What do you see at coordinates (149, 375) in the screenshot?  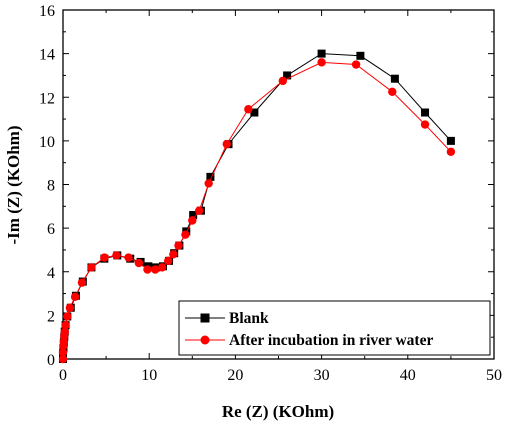 I see `x-tick-label: 10` at bounding box center [149, 375].